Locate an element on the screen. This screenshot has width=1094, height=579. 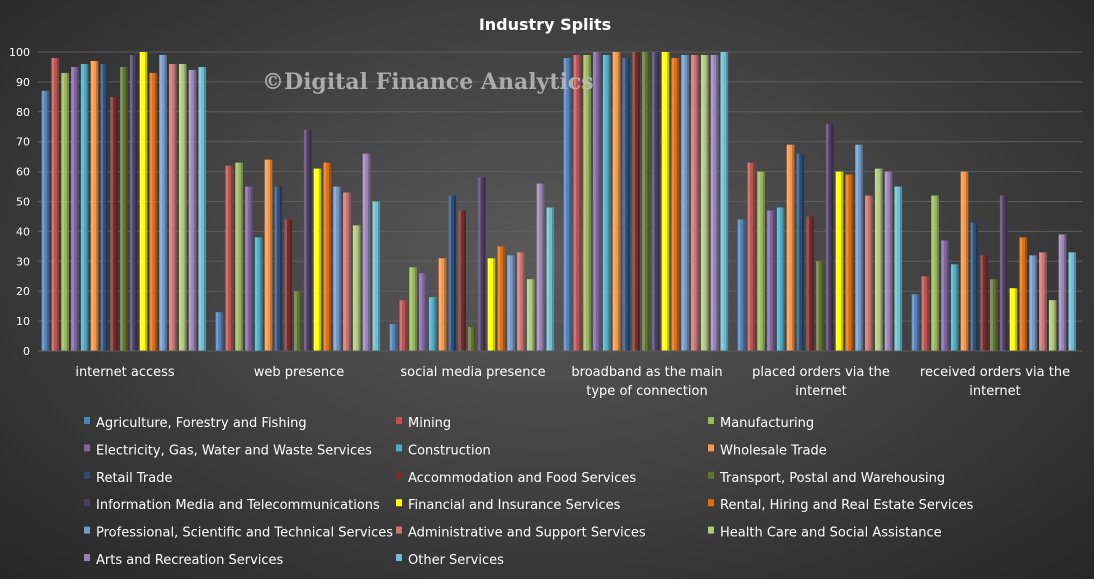
legend-label: Mining is located at coordinates (429, 423).